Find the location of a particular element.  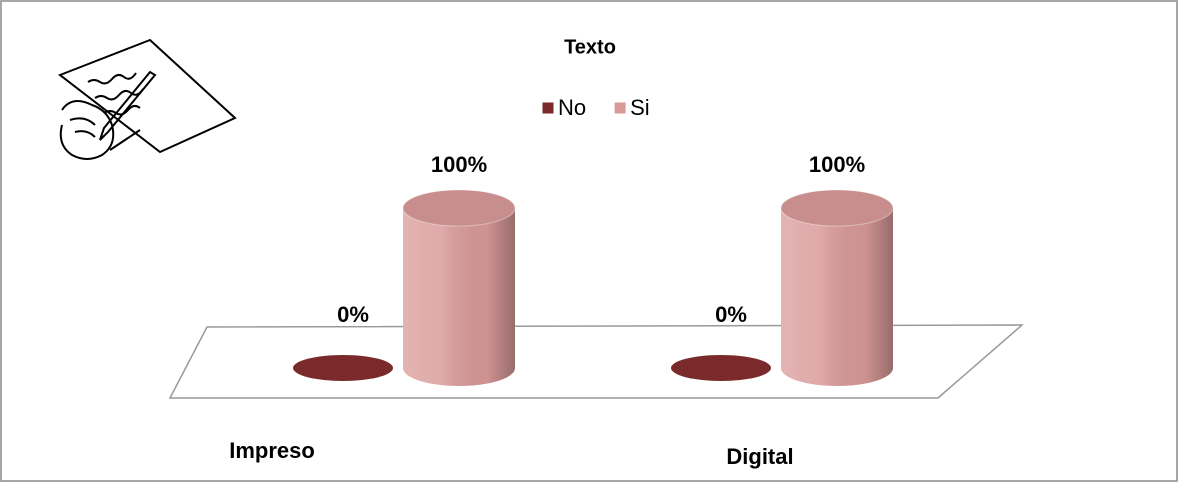

legend-label: Si is located at coordinates (640, 107).